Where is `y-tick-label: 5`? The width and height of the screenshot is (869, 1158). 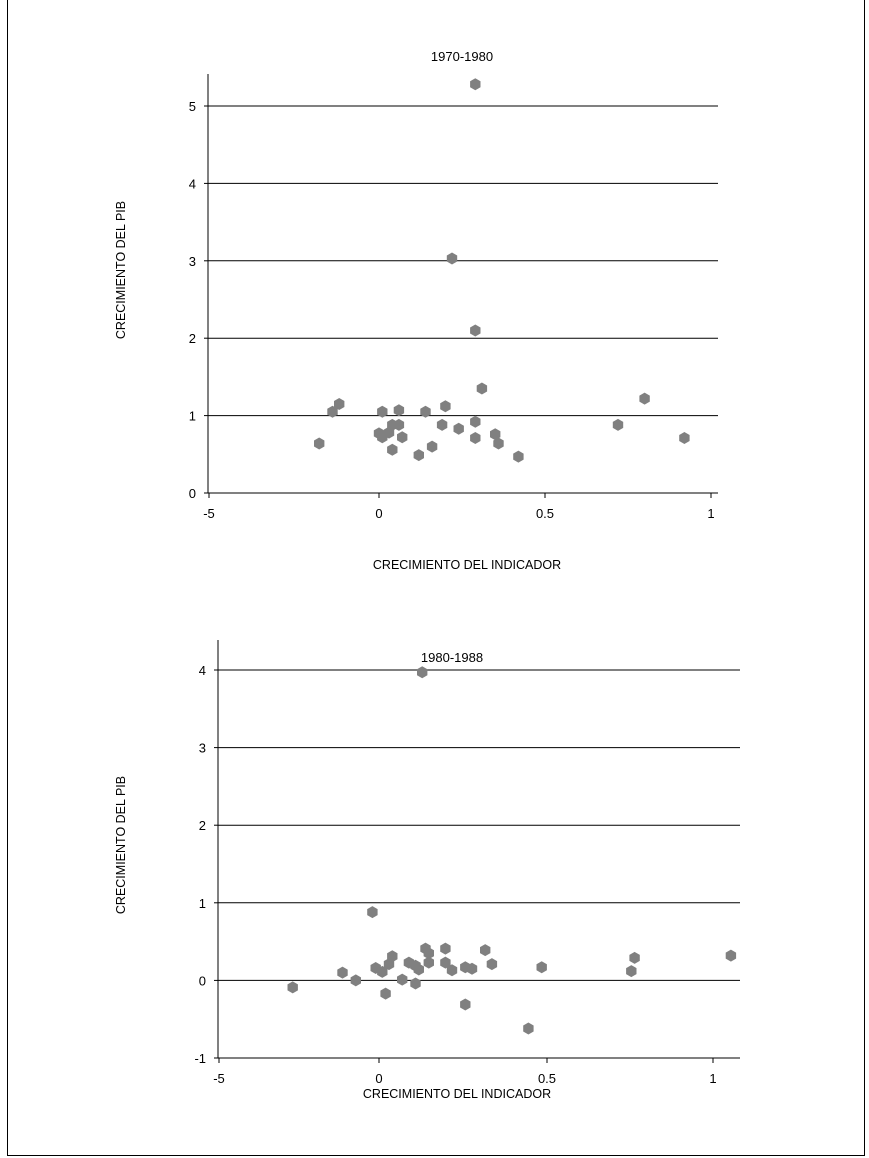 y-tick-label: 5 is located at coordinates (192, 106).